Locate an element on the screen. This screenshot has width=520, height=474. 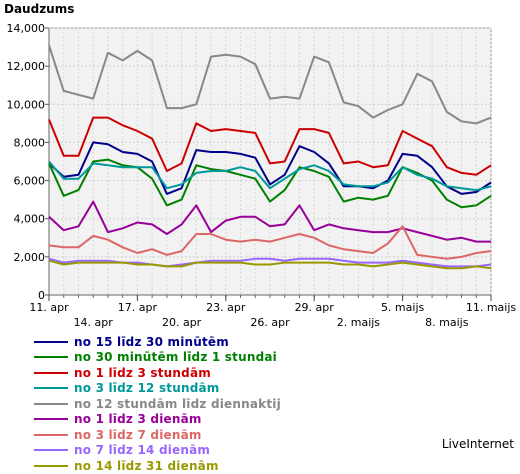
x-tick-label: 23. apr is located at coordinates (226, 307).